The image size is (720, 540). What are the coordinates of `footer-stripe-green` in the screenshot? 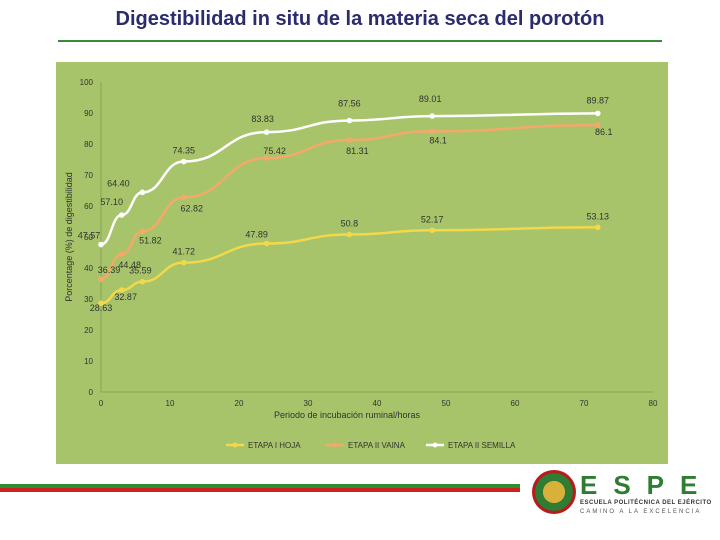 It's located at (260, 486).